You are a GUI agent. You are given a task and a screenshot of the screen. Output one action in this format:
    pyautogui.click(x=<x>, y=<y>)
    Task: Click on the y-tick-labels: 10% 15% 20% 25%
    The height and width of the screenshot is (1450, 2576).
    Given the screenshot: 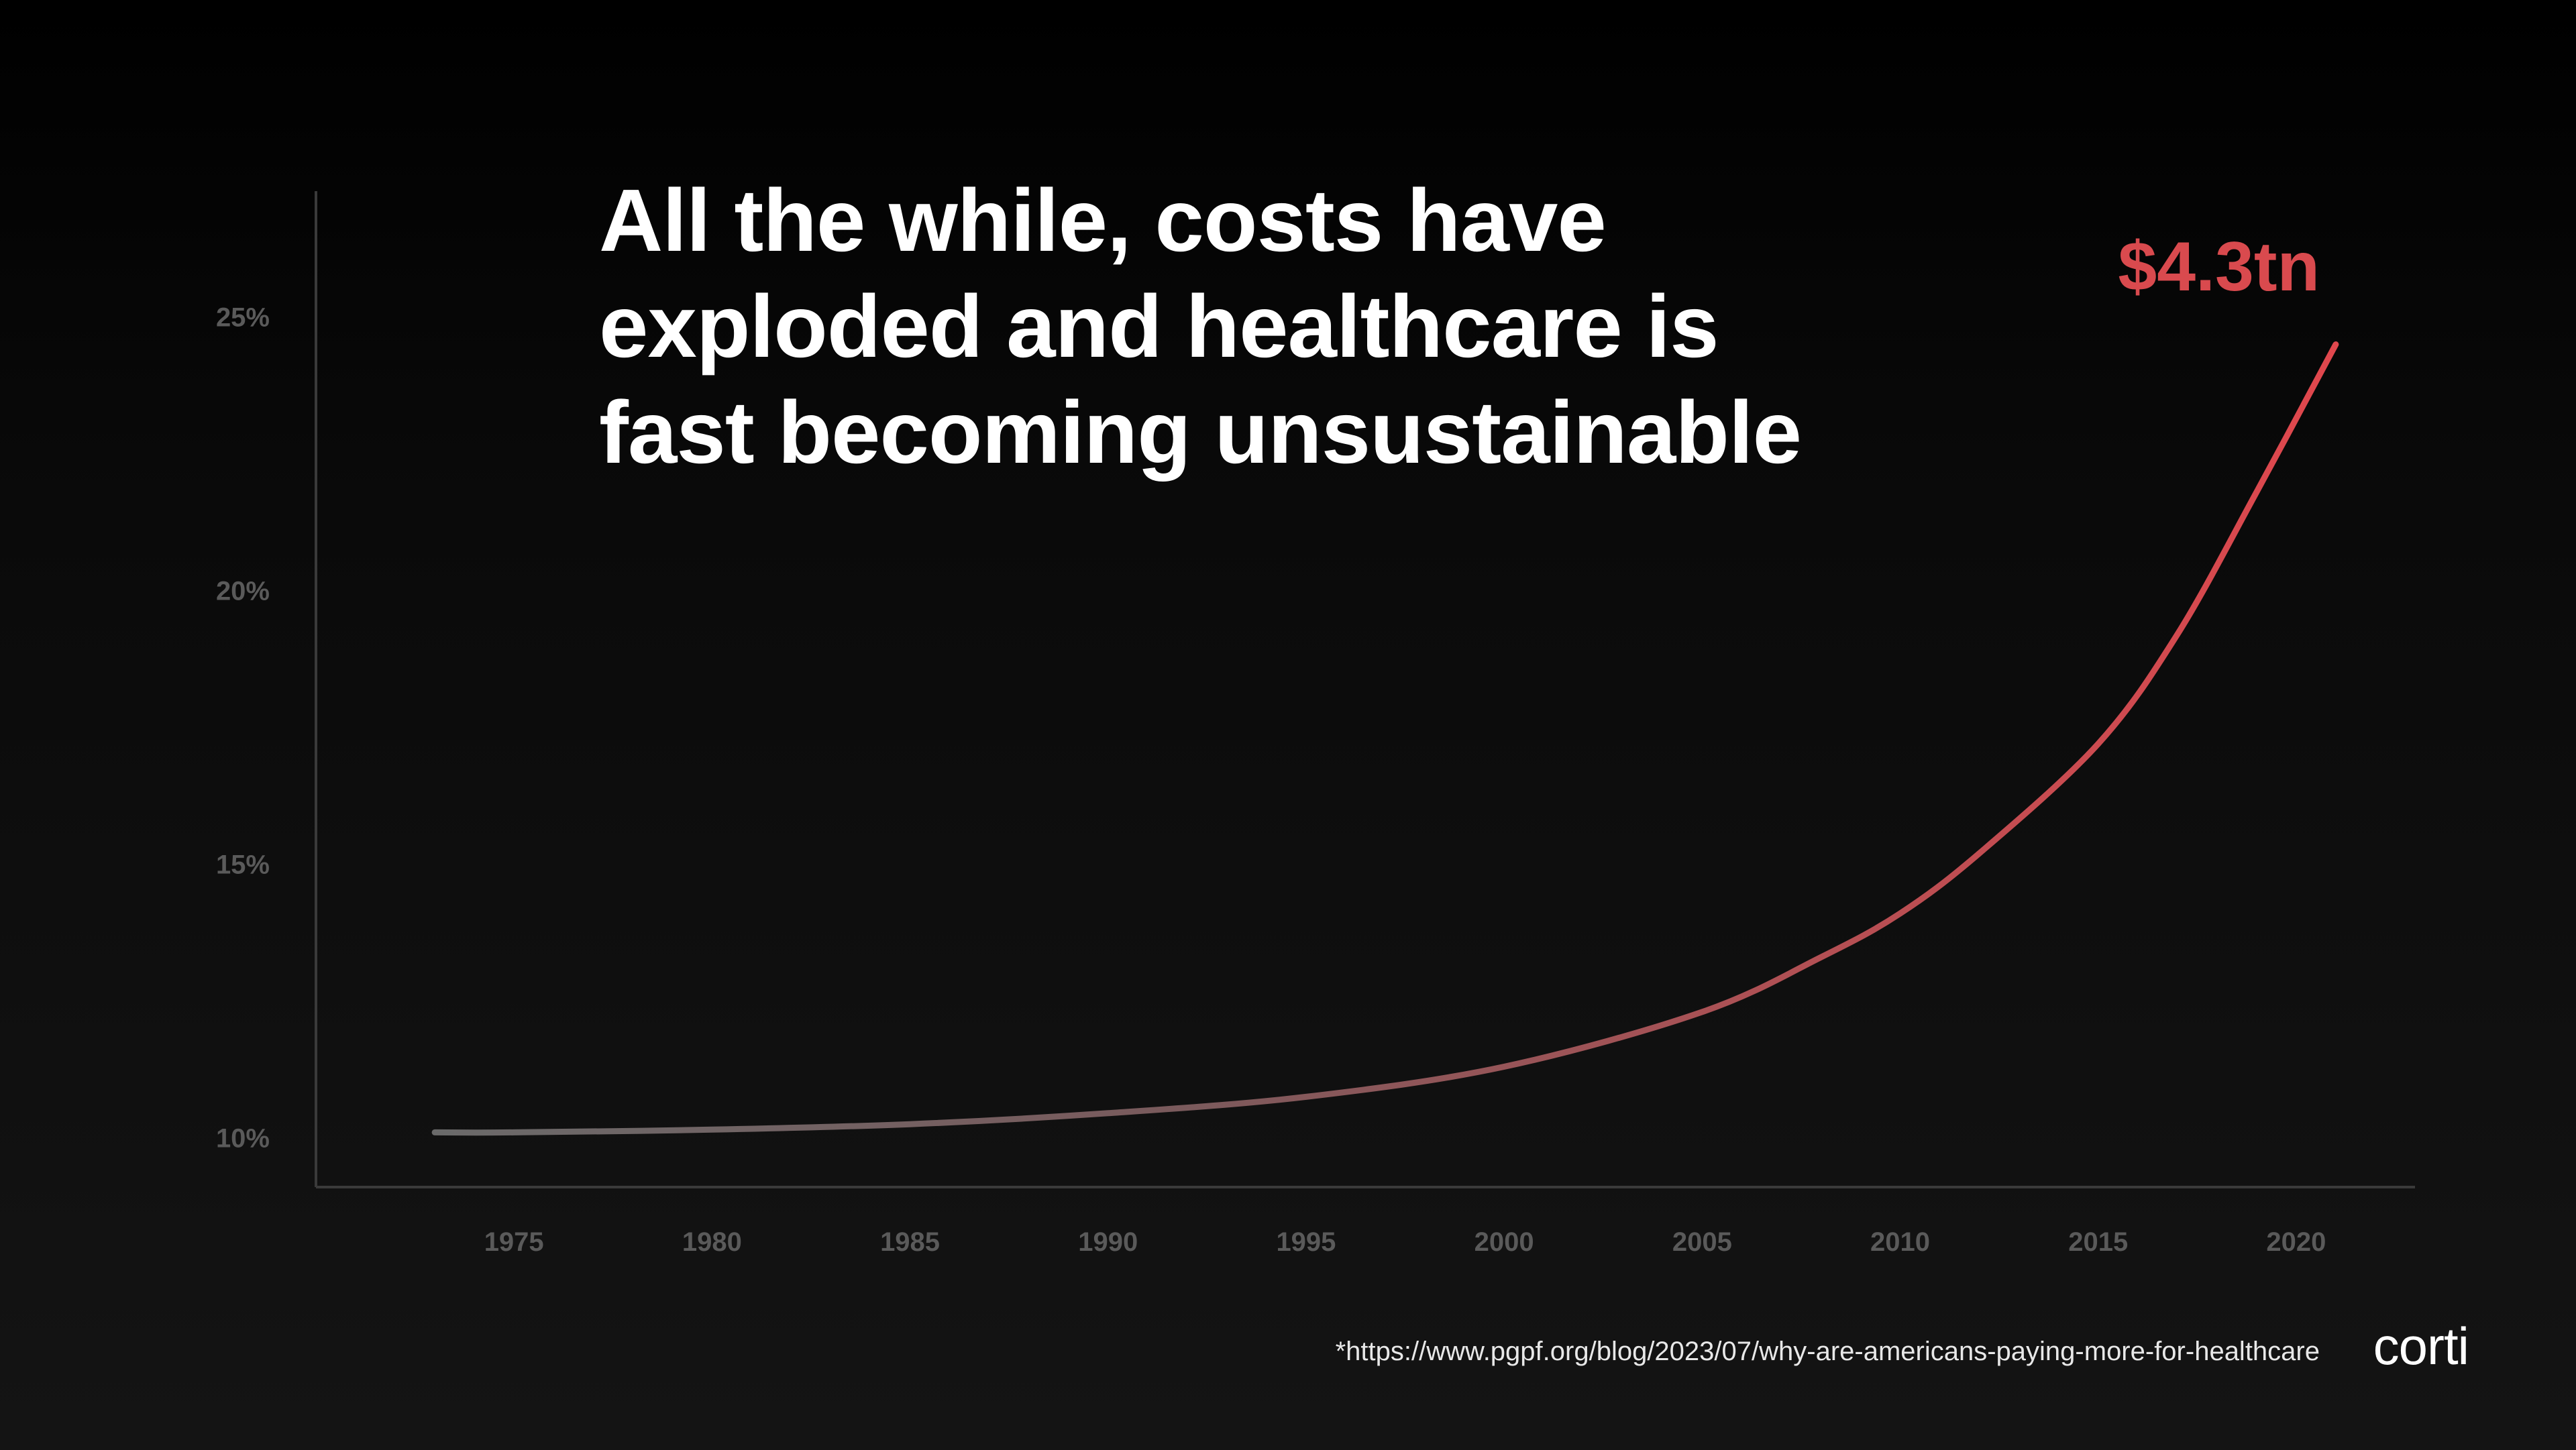 What is the action you would take?
    pyautogui.click(x=243, y=728)
    